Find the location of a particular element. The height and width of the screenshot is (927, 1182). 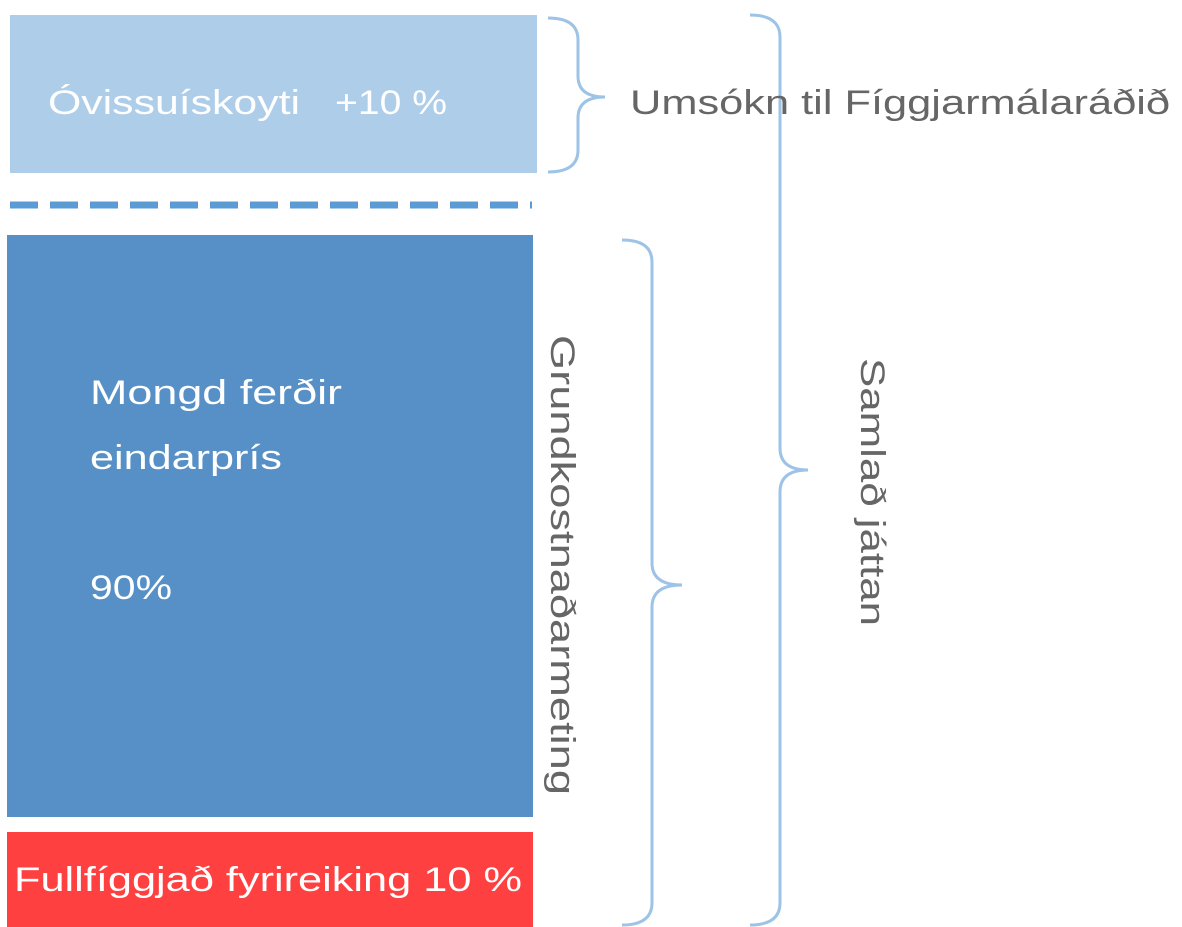

prefunded-box is located at coordinates (270, 879).